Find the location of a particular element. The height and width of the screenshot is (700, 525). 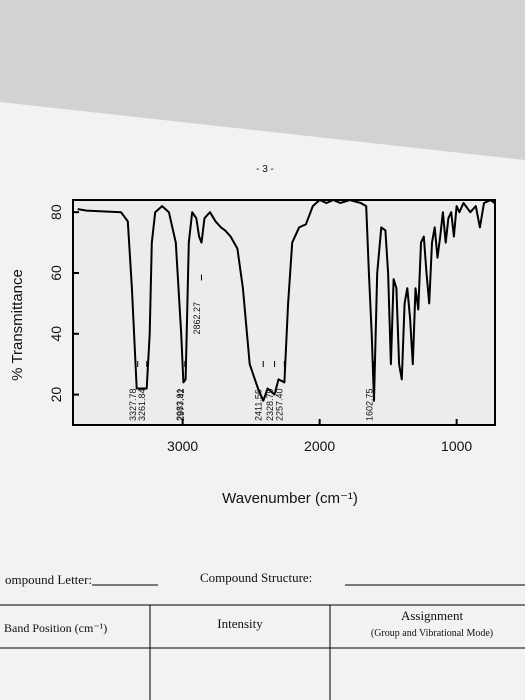

table-header: Intensity is located at coordinates (240, 623).